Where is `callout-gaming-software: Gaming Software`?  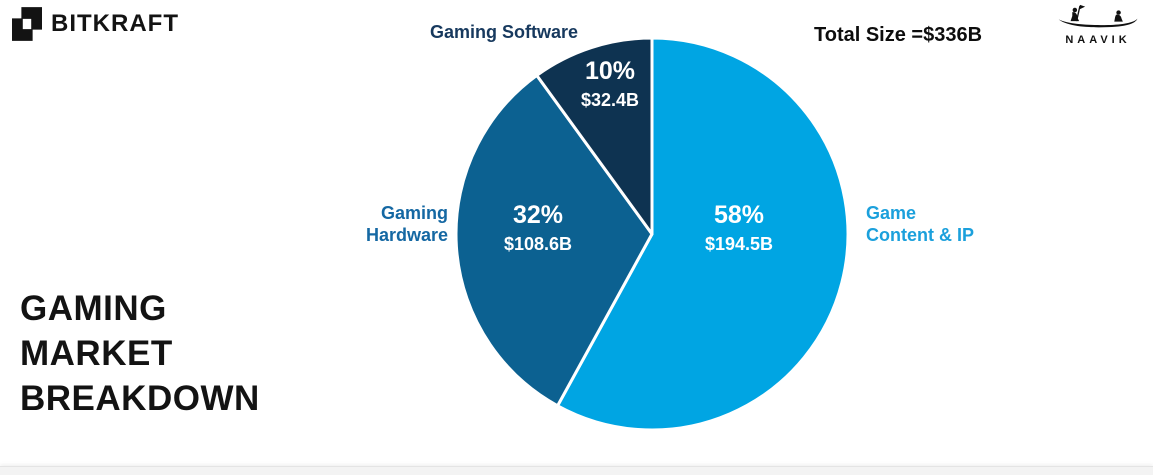
callout-gaming-software: Gaming Software is located at coordinates (504, 32).